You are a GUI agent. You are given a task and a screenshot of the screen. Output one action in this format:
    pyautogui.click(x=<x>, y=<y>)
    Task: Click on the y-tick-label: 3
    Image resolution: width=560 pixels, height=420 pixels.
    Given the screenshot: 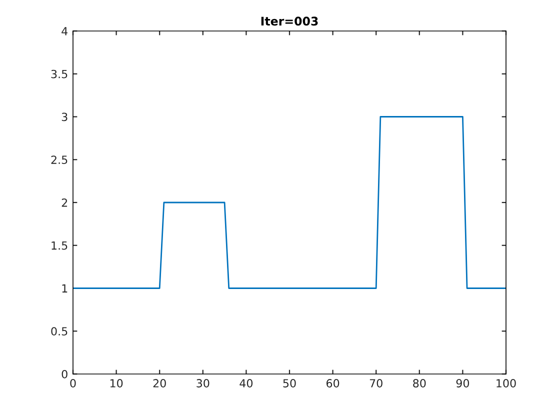 What is the action you would take?
    pyautogui.click(x=65, y=117)
    